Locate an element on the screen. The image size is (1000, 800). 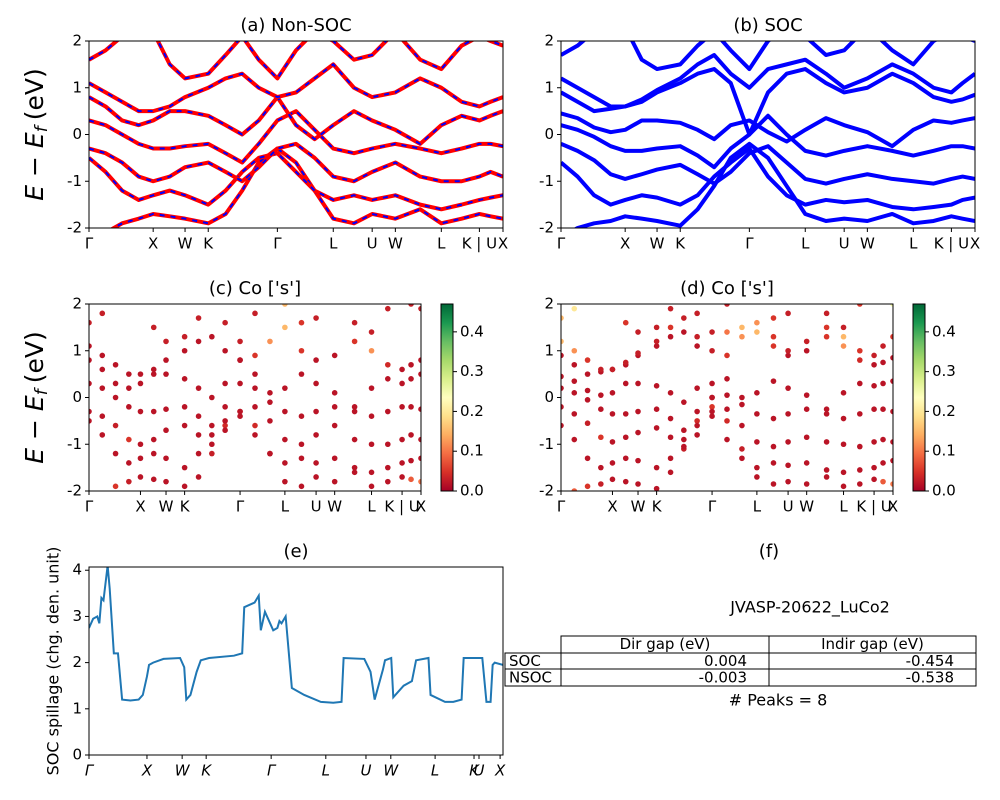
y-tick-label: 2 is located at coordinates (549, 41).